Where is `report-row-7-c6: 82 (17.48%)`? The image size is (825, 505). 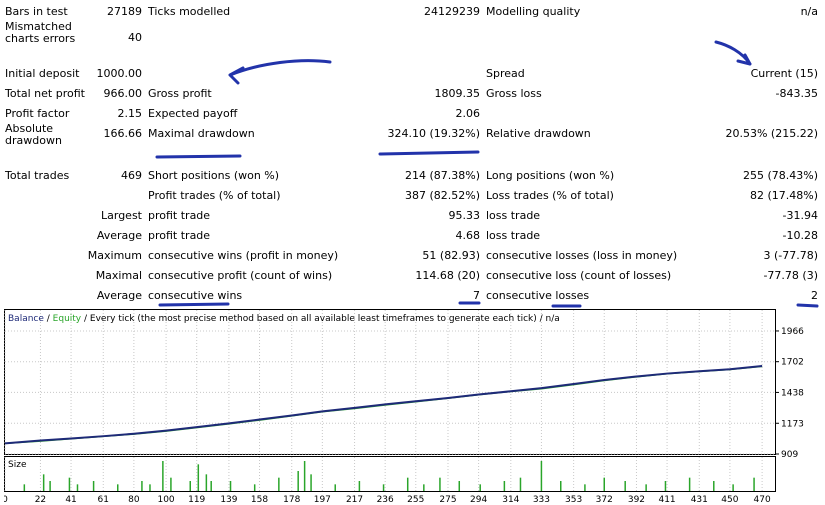
report-row-7-c6: 82 (17.48%) is located at coordinates (783, 195).